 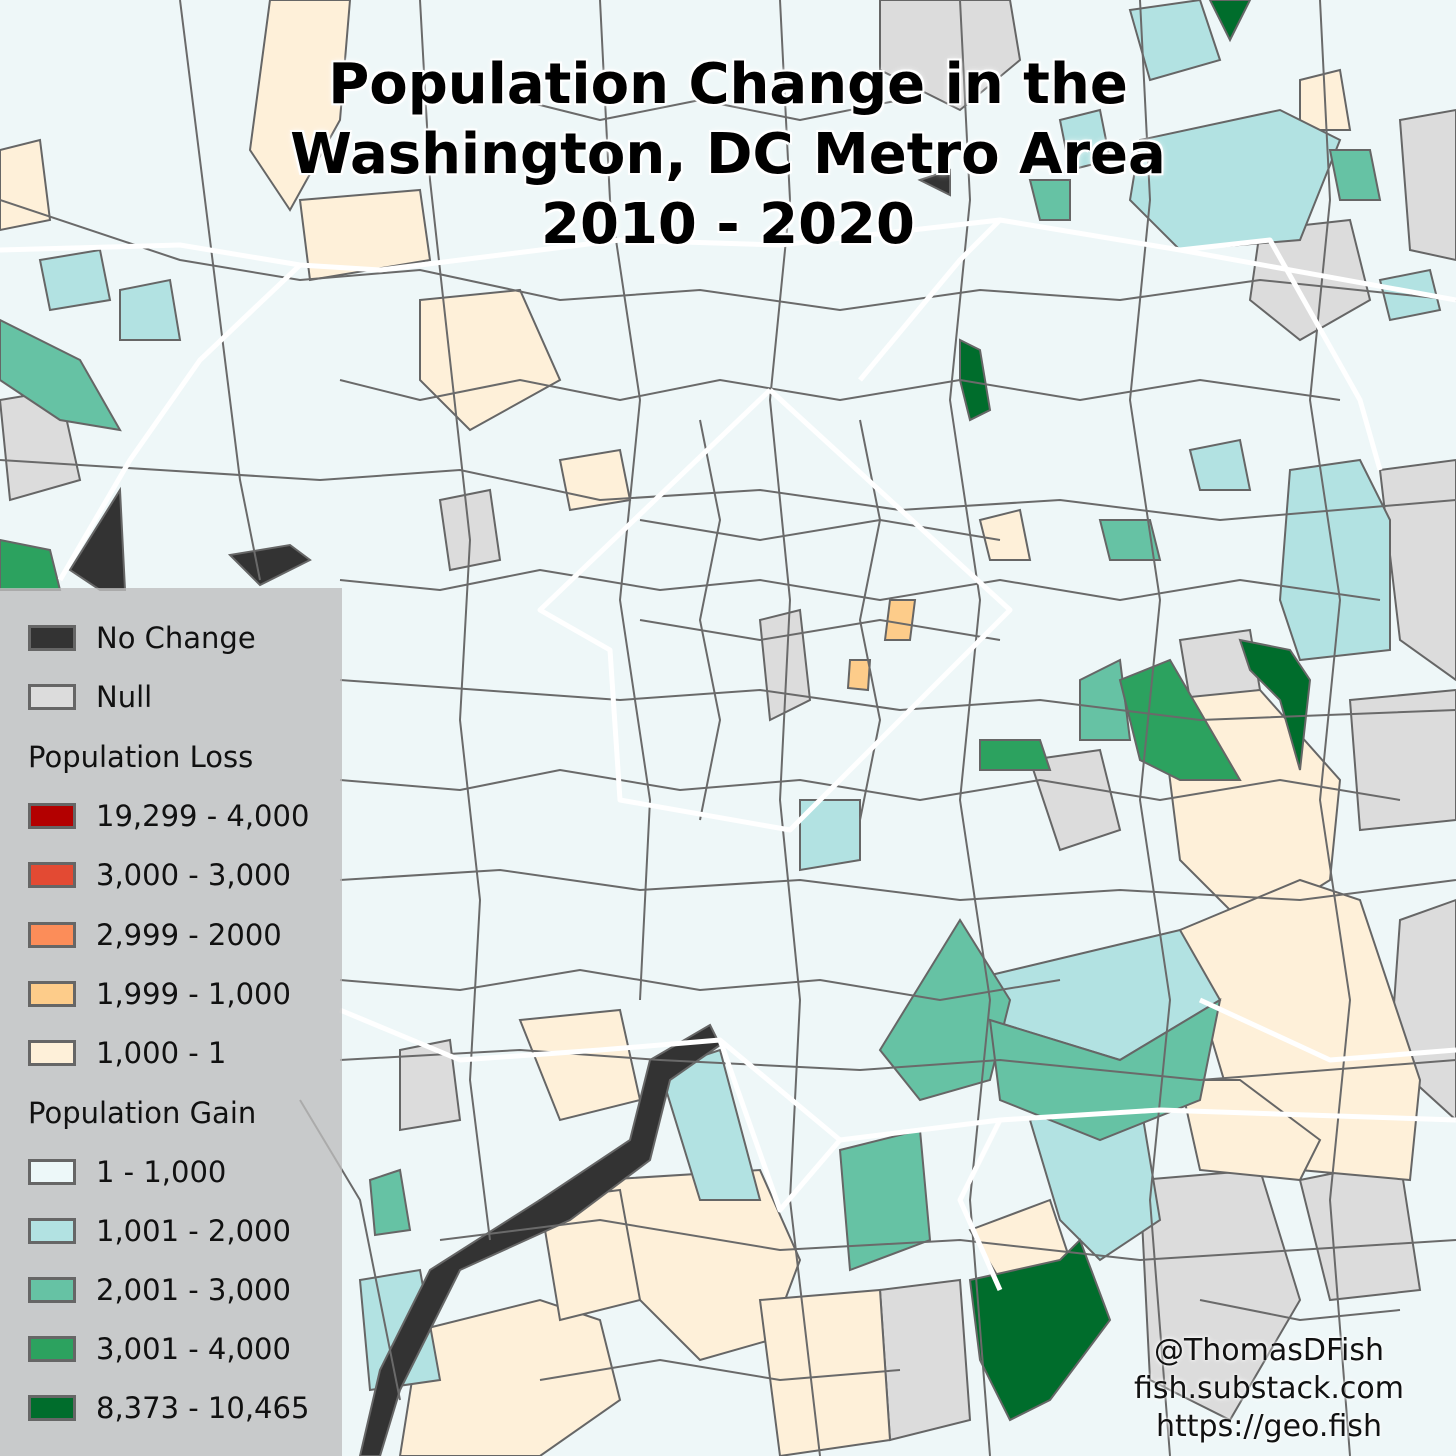 I want to click on title-line-1: Population Change in the, so click(x=728, y=84).